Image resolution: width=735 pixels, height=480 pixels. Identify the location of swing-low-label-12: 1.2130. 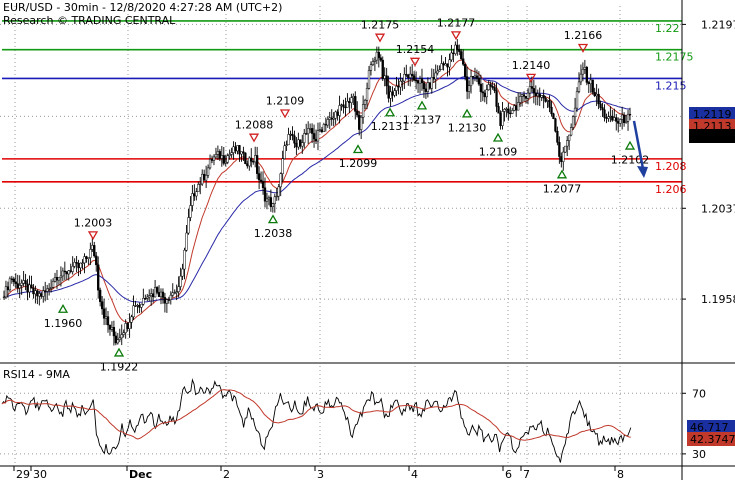
(467, 127).